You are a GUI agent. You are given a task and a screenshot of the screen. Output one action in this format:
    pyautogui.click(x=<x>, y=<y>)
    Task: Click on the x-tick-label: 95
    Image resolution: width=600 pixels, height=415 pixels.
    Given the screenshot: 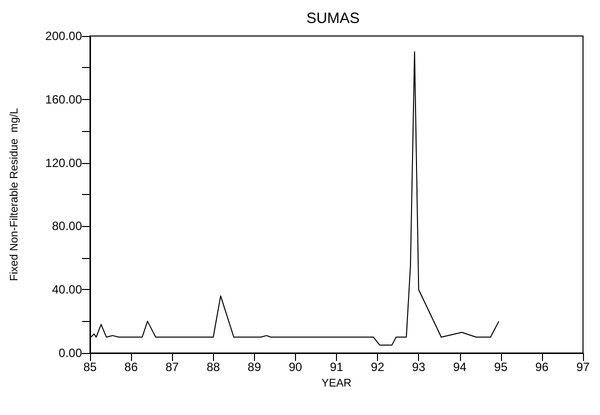 What is the action you would take?
    pyautogui.click(x=501, y=367)
    